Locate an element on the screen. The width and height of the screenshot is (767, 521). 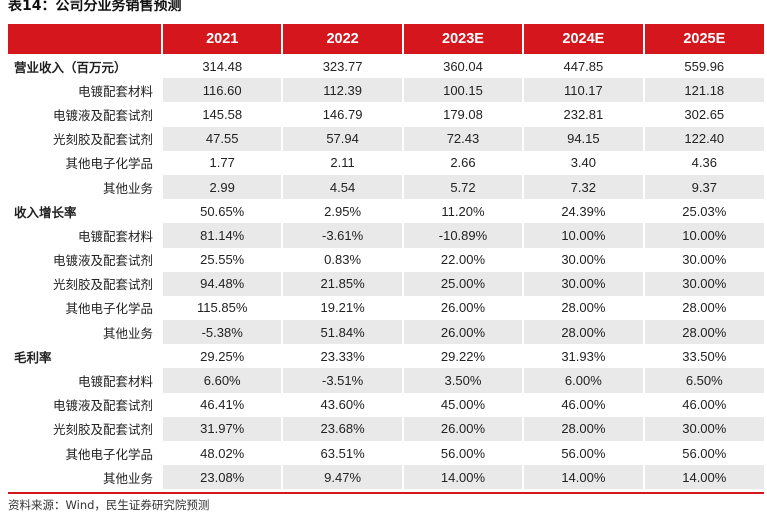
table-row: 收入增长率 50.65% 2.95% 11.20% 24.39% 25.03% is located at coordinates (386, 211).